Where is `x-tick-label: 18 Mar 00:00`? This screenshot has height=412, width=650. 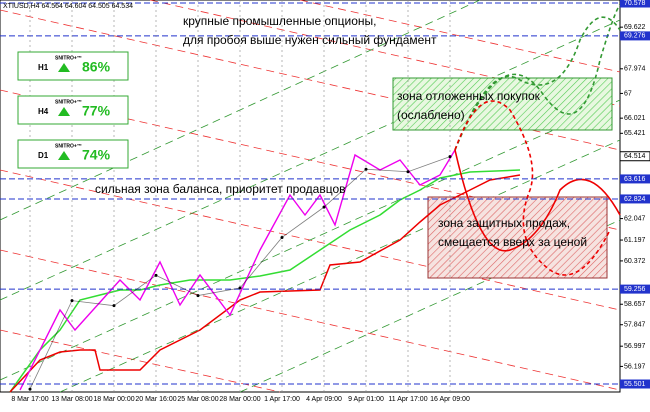 x-tick-label: 18 Mar 00:00 is located at coordinates (113, 399).